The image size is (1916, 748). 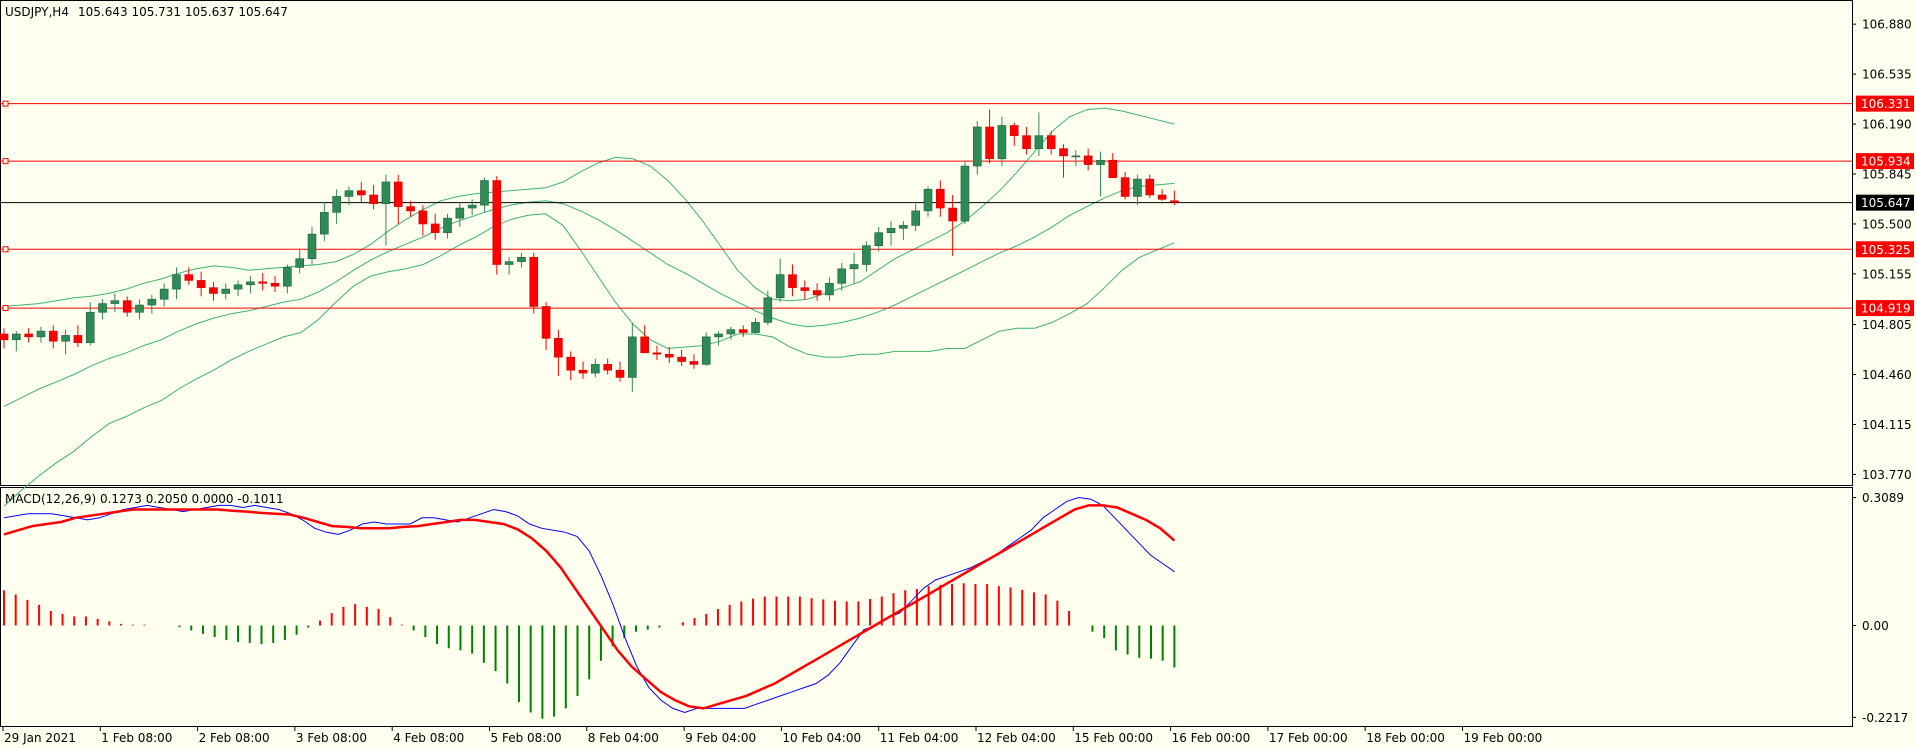 What do you see at coordinates (623, 738) in the screenshot?
I see `time-tick-label: 8 Feb 04:00` at bounding box center [623, 738].